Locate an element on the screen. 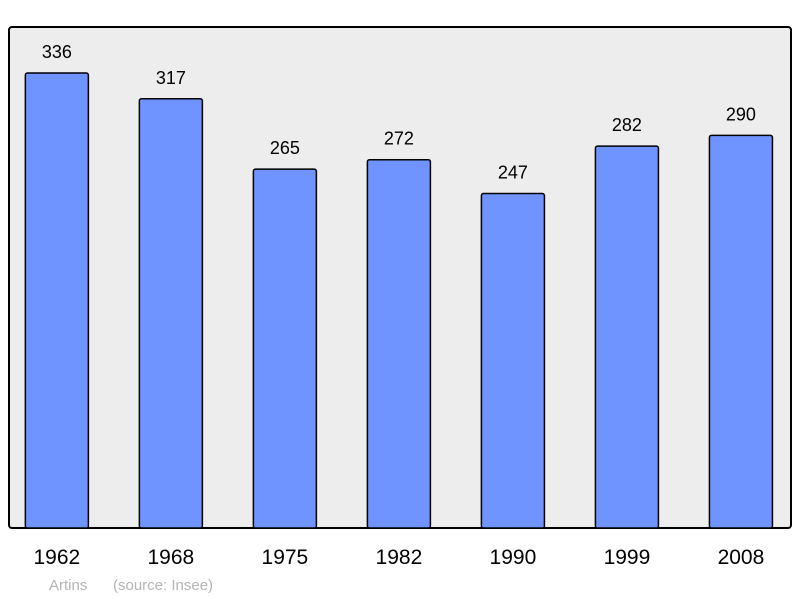 The width and height of the screenshot is (800, 598). data-label-1990: 247 is located at coordinates (513, 173).